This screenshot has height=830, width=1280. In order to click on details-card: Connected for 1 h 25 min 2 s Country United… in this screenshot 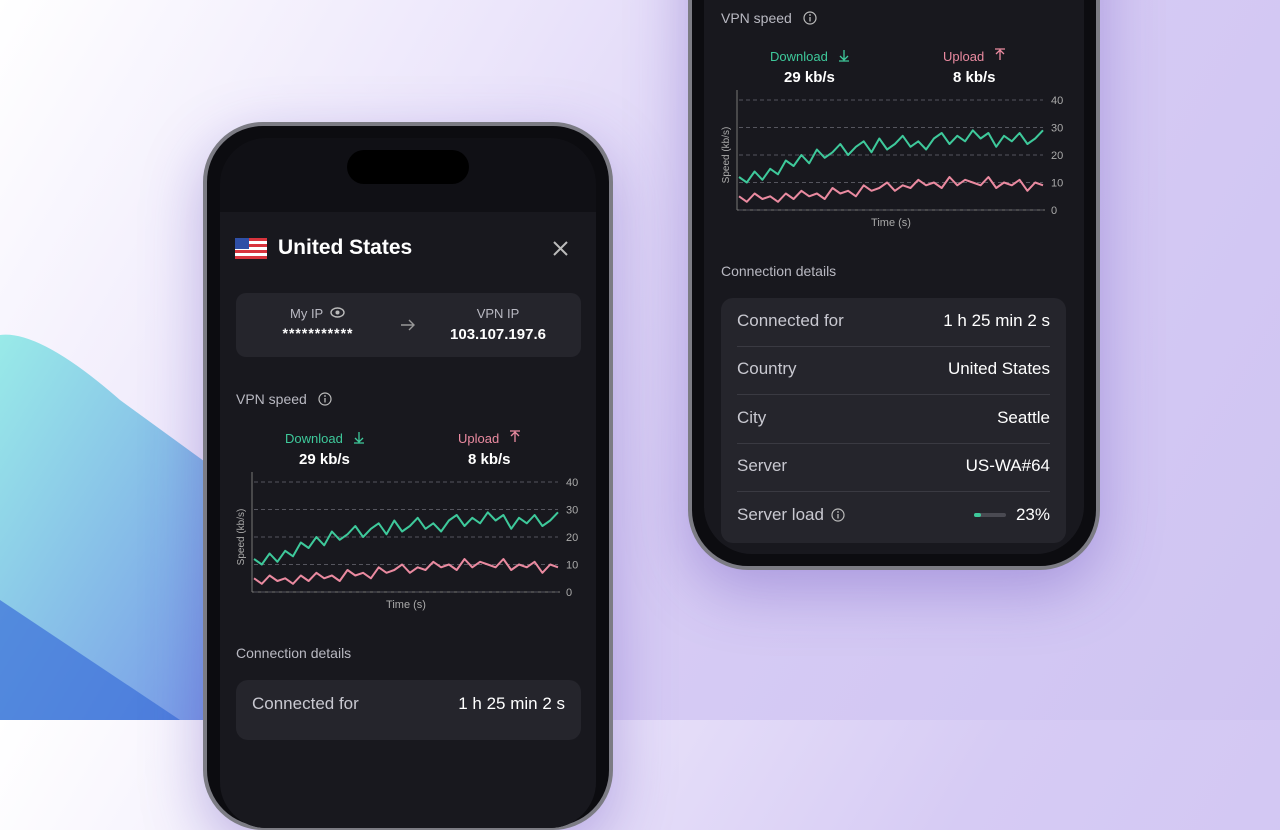, I will do `click(893, 420)`.